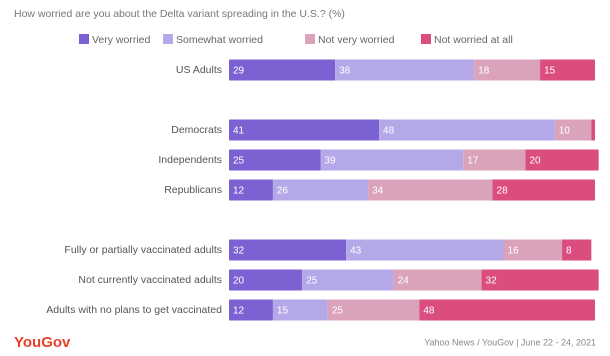 The height and width of the screenshot is (356, 610). What do you see at coordinates (193, 190) in the screenshot?
I see `category-label: Republicans` at bounding box center [193, 190].